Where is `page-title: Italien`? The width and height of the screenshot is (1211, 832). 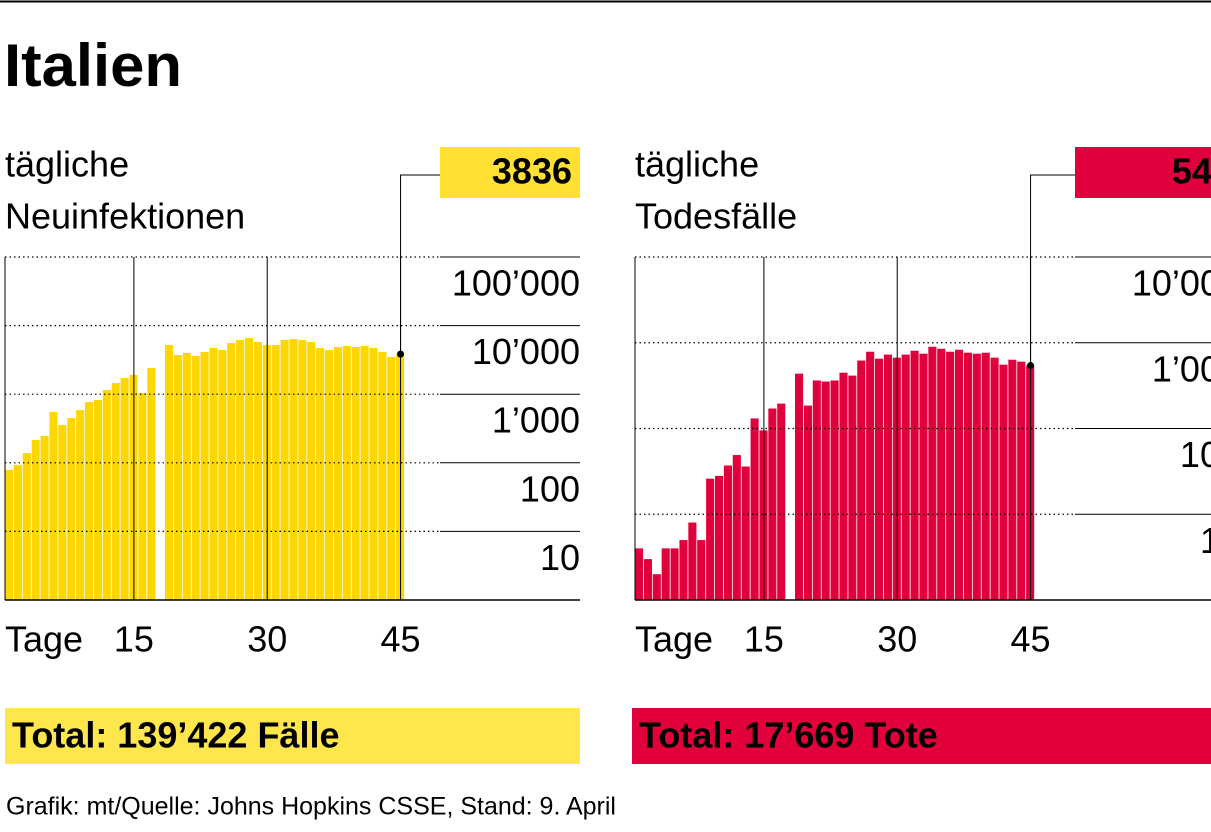 page-title: Italien is located at coordinates (93, 65).